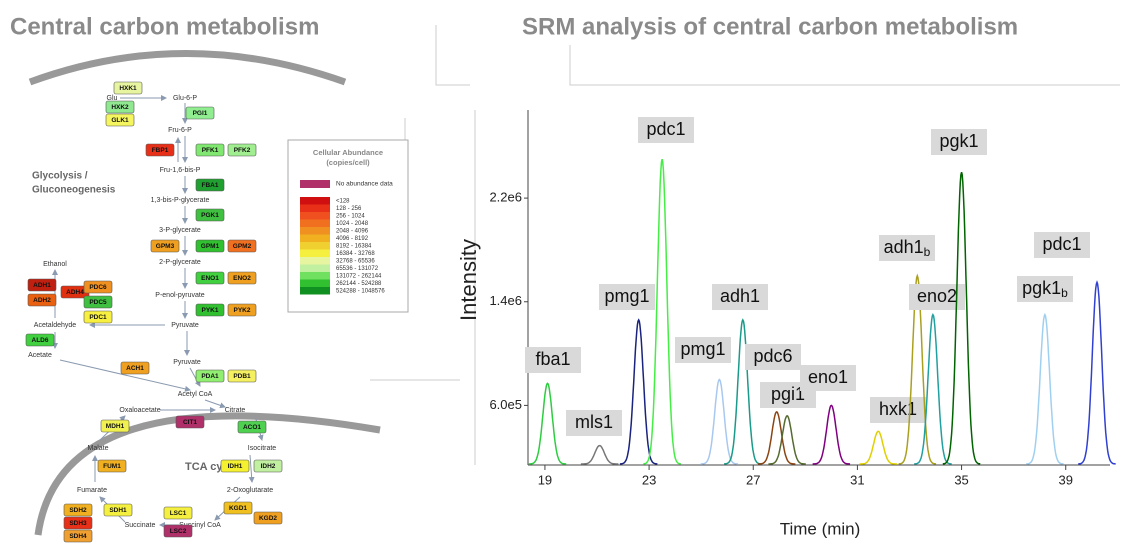 This screenshot has width=1137, height=544. I want to click on enzyme-label: ADH2, so click(42, 300).